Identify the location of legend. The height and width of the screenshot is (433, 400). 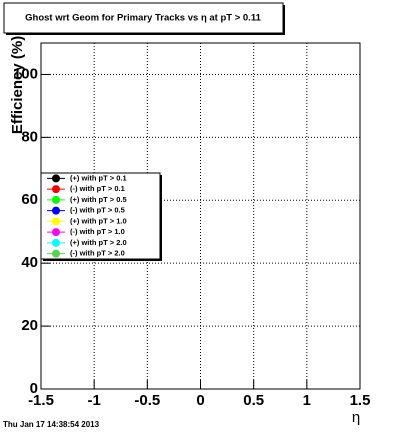
(100, 216).